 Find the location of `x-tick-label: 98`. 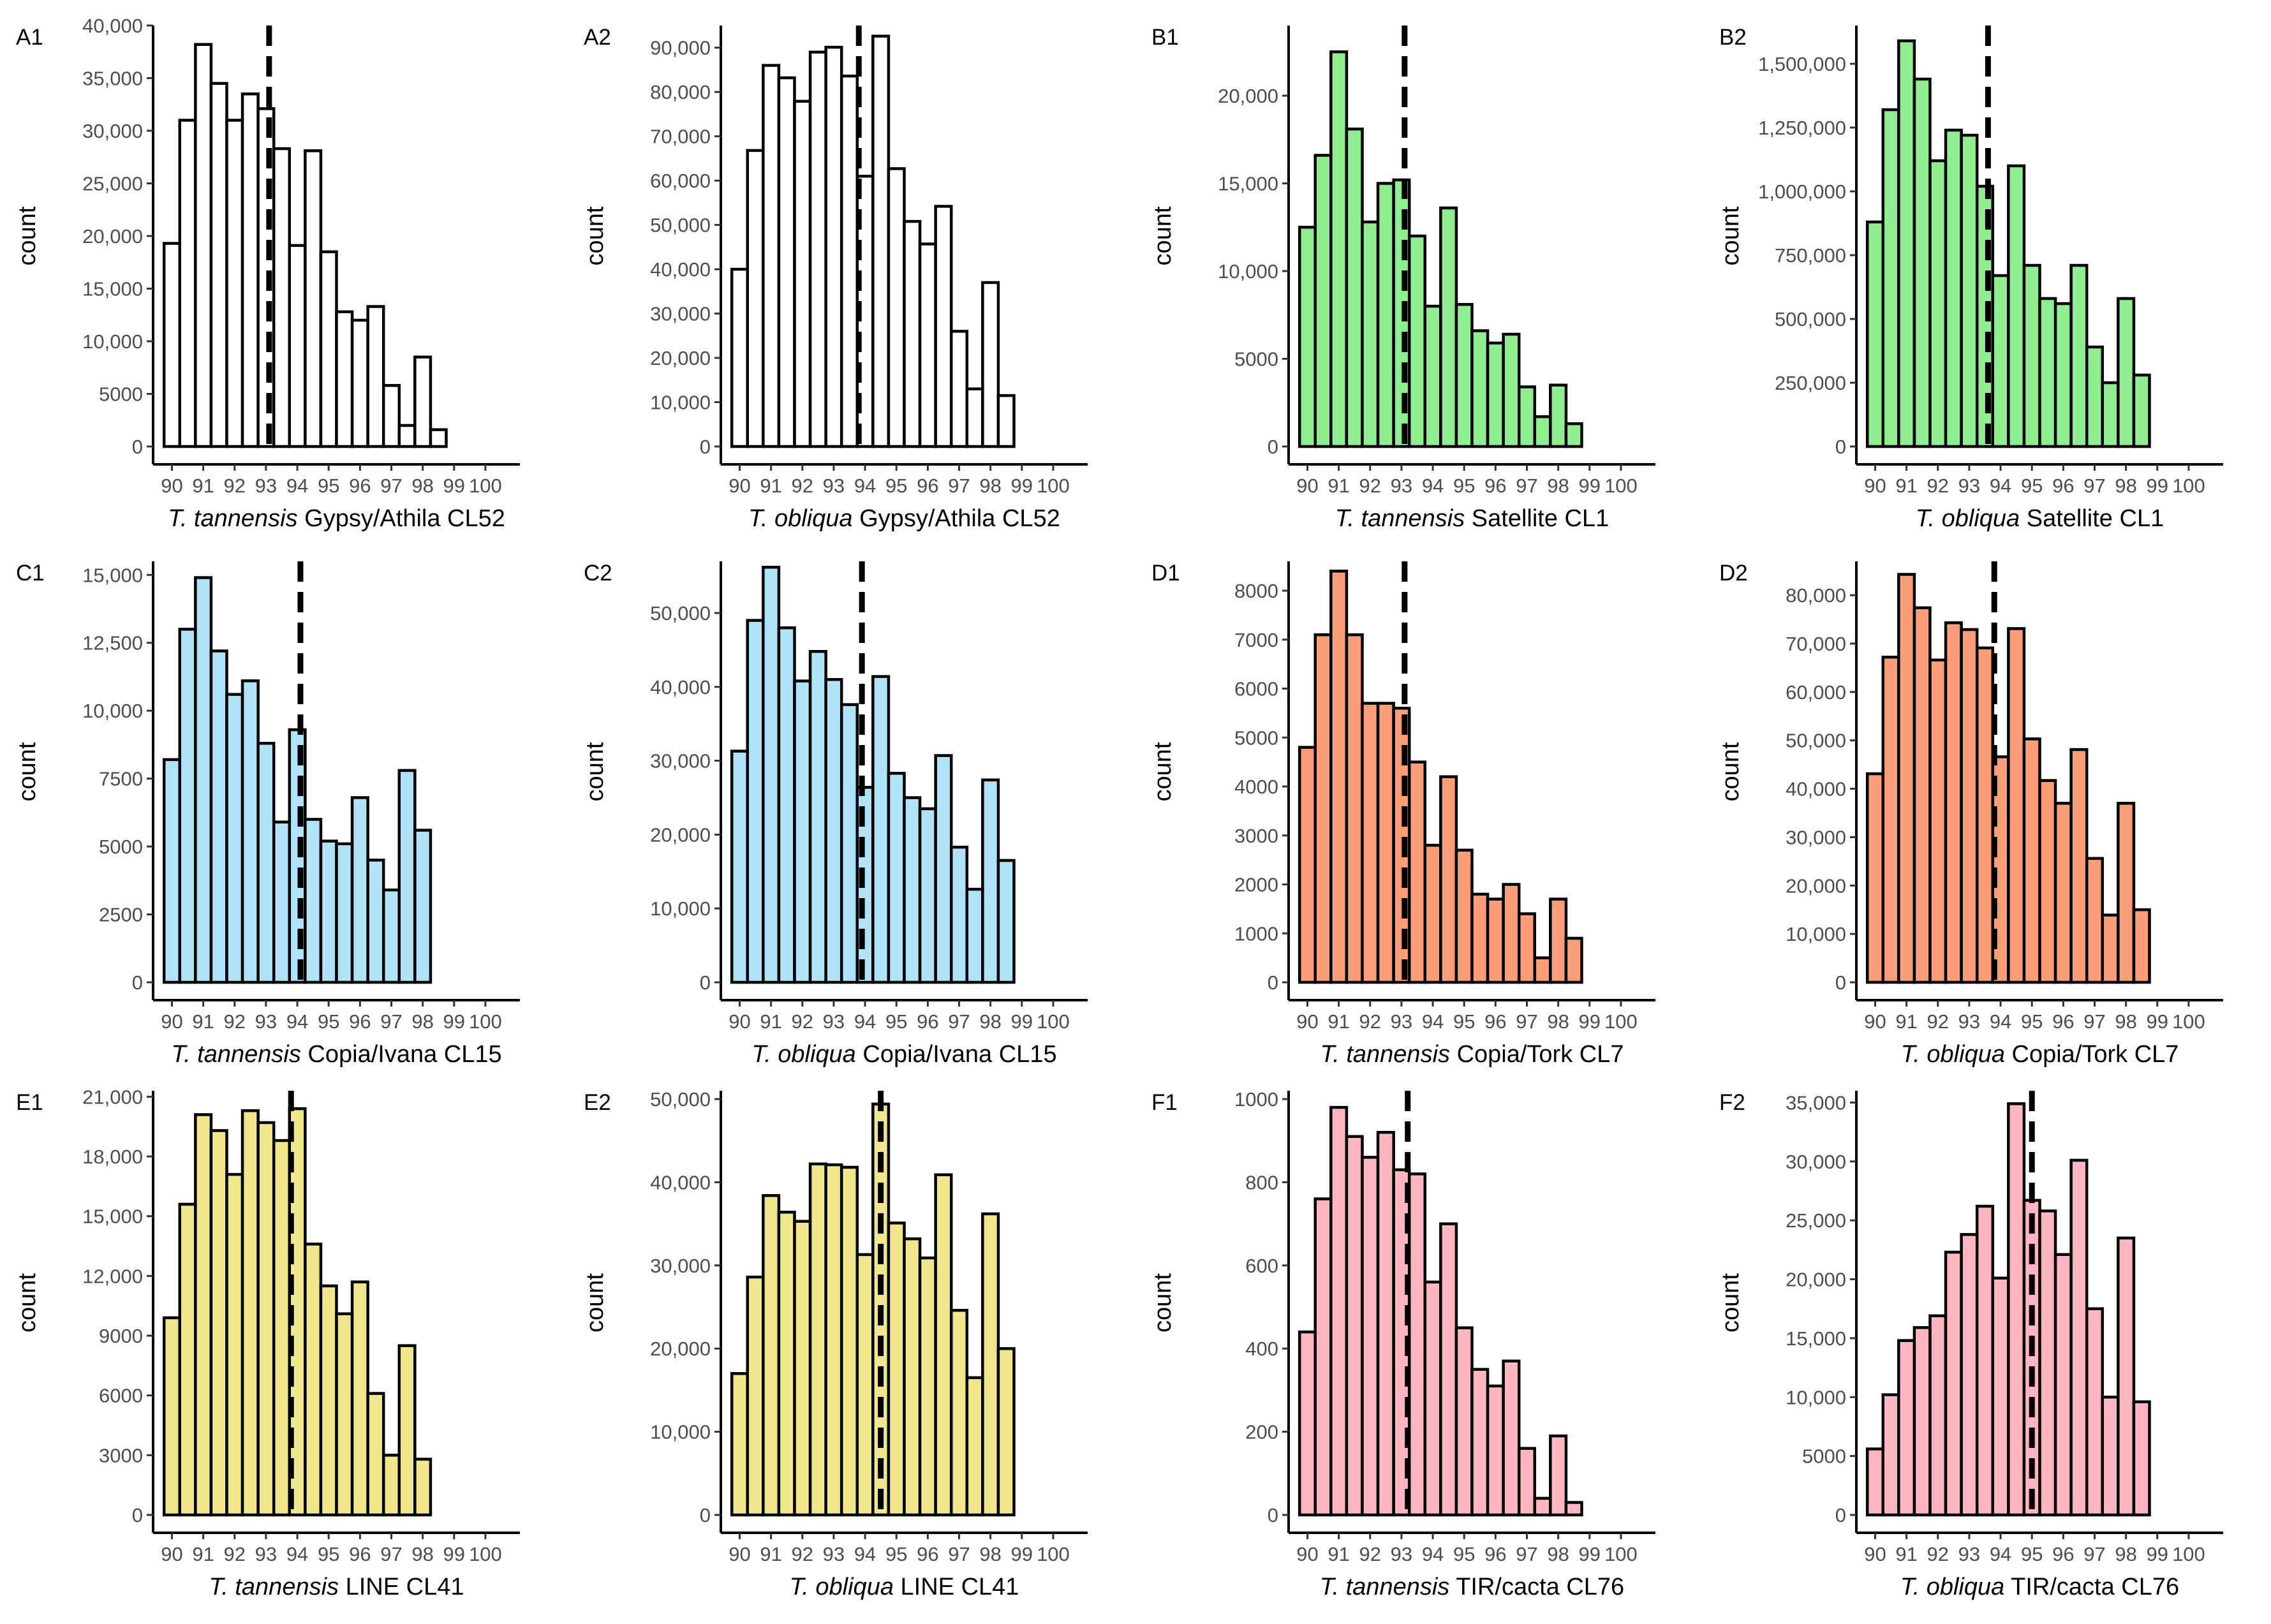

x-tick-label: 98 is located at coordinates (422, 486).